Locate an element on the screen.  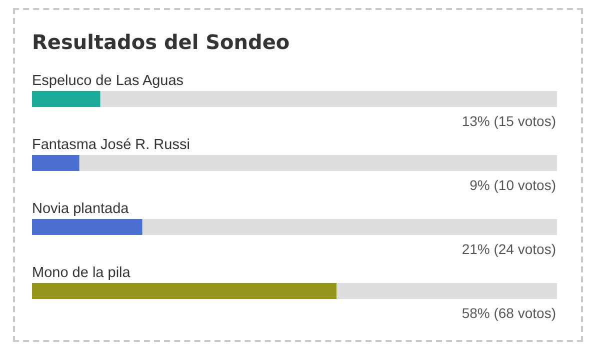
data-label: 21% (24 votos) is located at coordinates (509, 249).